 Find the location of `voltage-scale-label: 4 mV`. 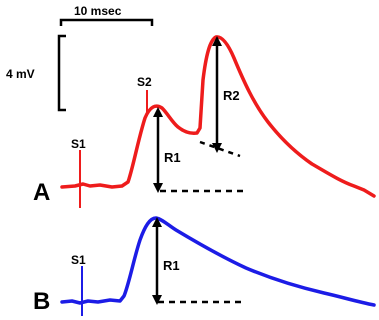

voltage-scale-label: 4 mV is located at coordinates (20, 74).